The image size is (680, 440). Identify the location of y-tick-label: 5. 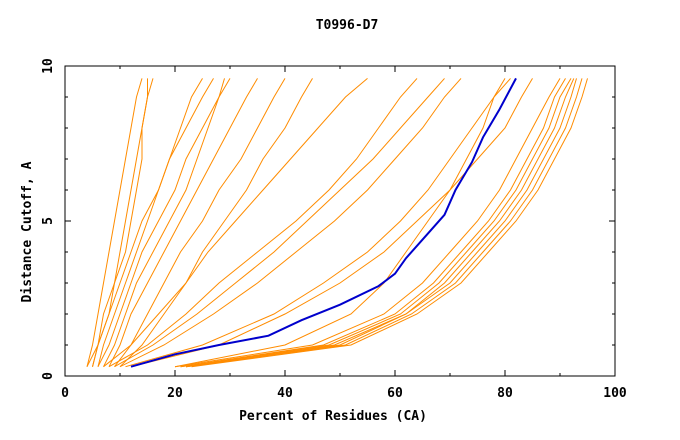
(48, 221).